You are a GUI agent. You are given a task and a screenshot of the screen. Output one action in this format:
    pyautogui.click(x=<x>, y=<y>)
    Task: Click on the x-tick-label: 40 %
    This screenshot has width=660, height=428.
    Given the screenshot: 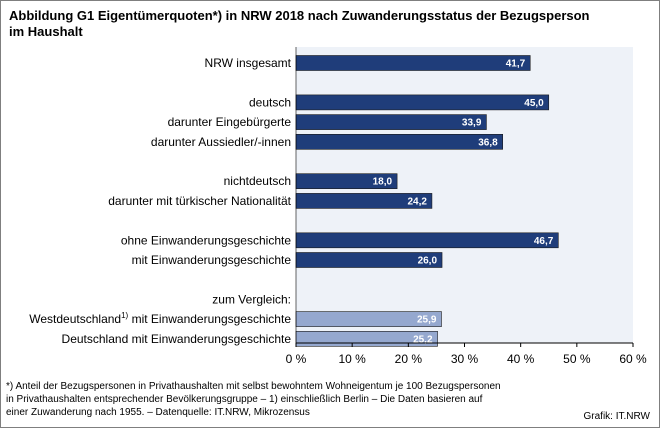 What is the action you would take?
    pyautogui.click(x=521, y=359)
    